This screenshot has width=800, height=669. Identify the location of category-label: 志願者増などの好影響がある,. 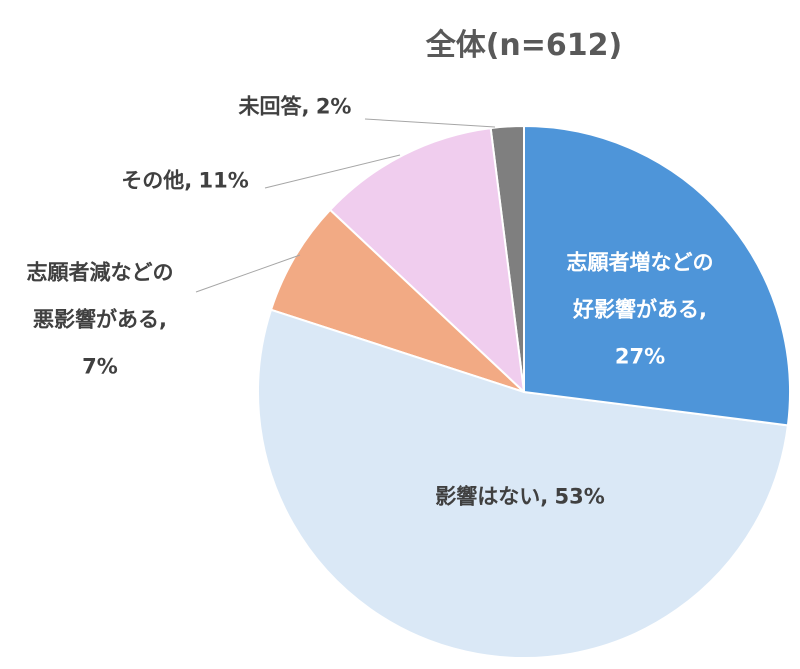
(640, 286).